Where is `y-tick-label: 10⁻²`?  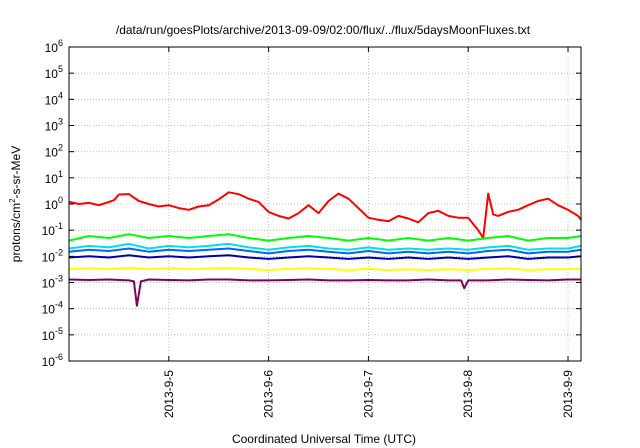 y-tick-label: 10⁻² is located at coordinates (52, 255).